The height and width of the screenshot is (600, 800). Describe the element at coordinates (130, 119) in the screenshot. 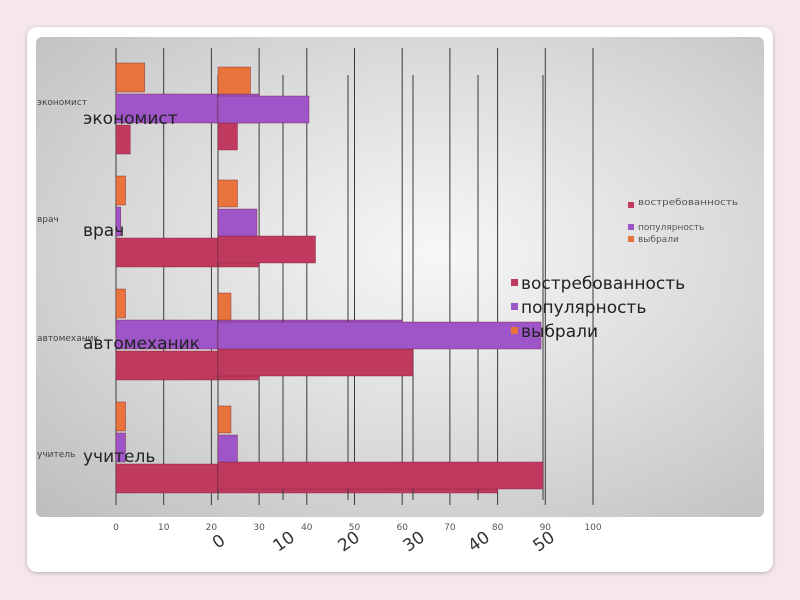

I see `front-category-label: экономист` at that location.